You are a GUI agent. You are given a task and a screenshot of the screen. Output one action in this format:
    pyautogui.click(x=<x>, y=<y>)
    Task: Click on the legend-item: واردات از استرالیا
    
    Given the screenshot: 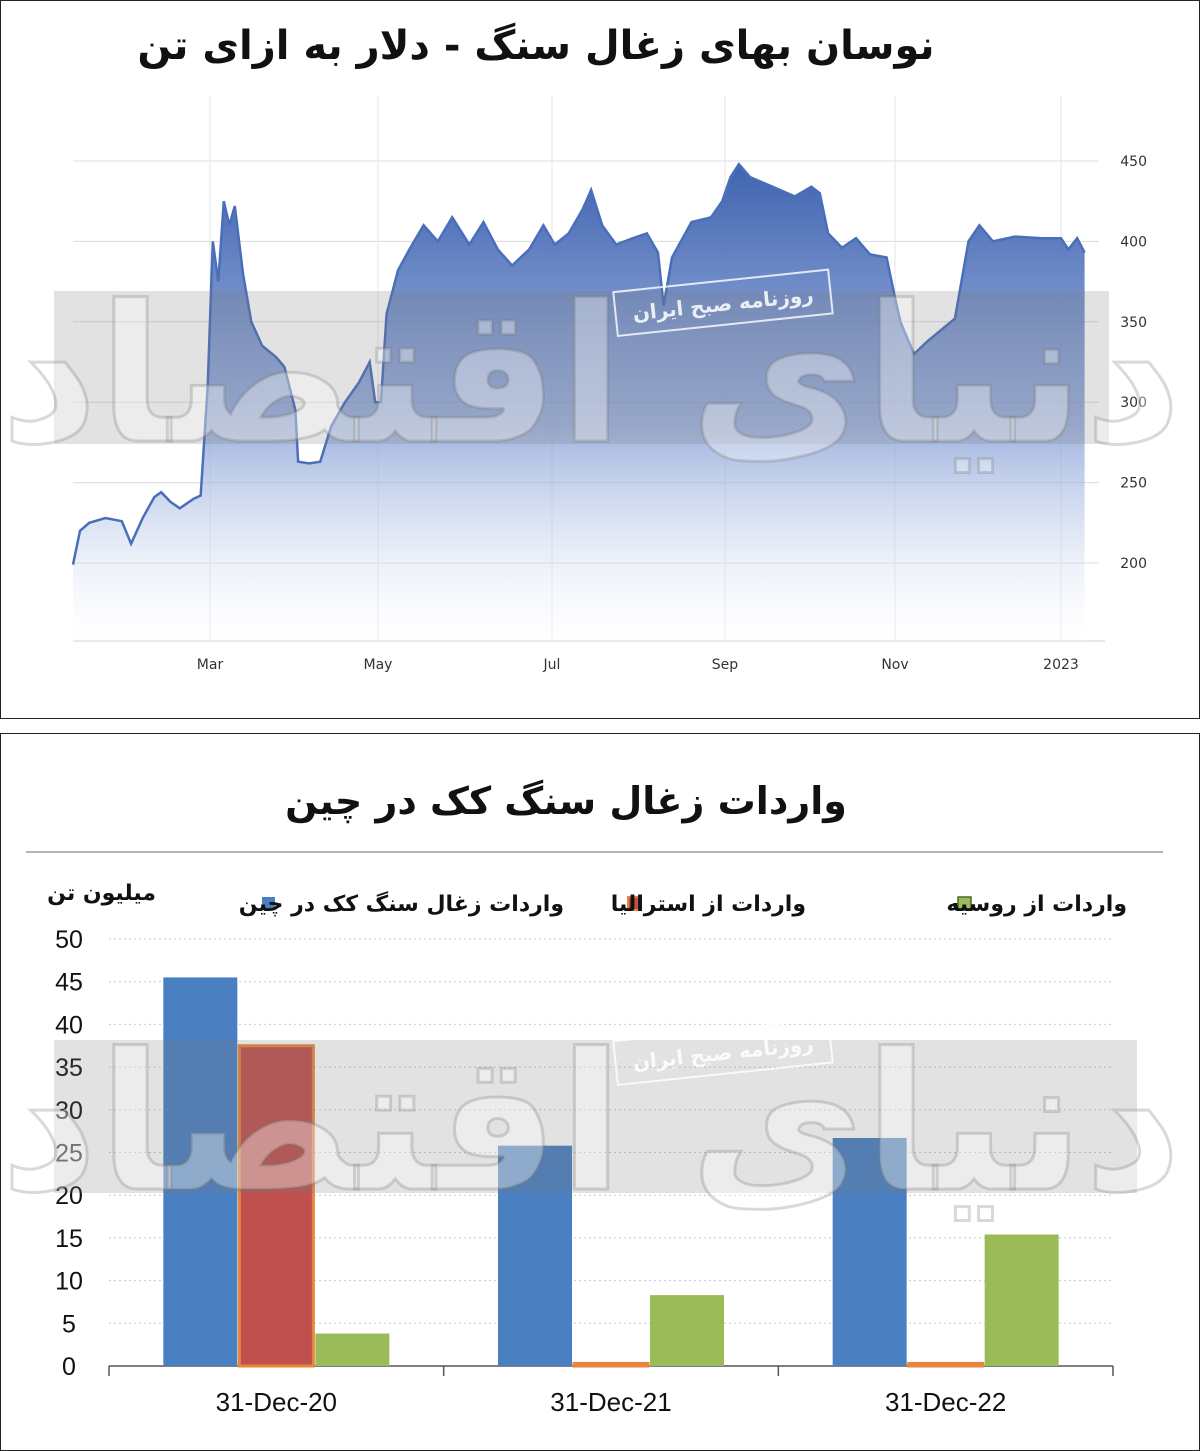 What is the action you would take?
    pyautogui.click(x=708, y=904)
    